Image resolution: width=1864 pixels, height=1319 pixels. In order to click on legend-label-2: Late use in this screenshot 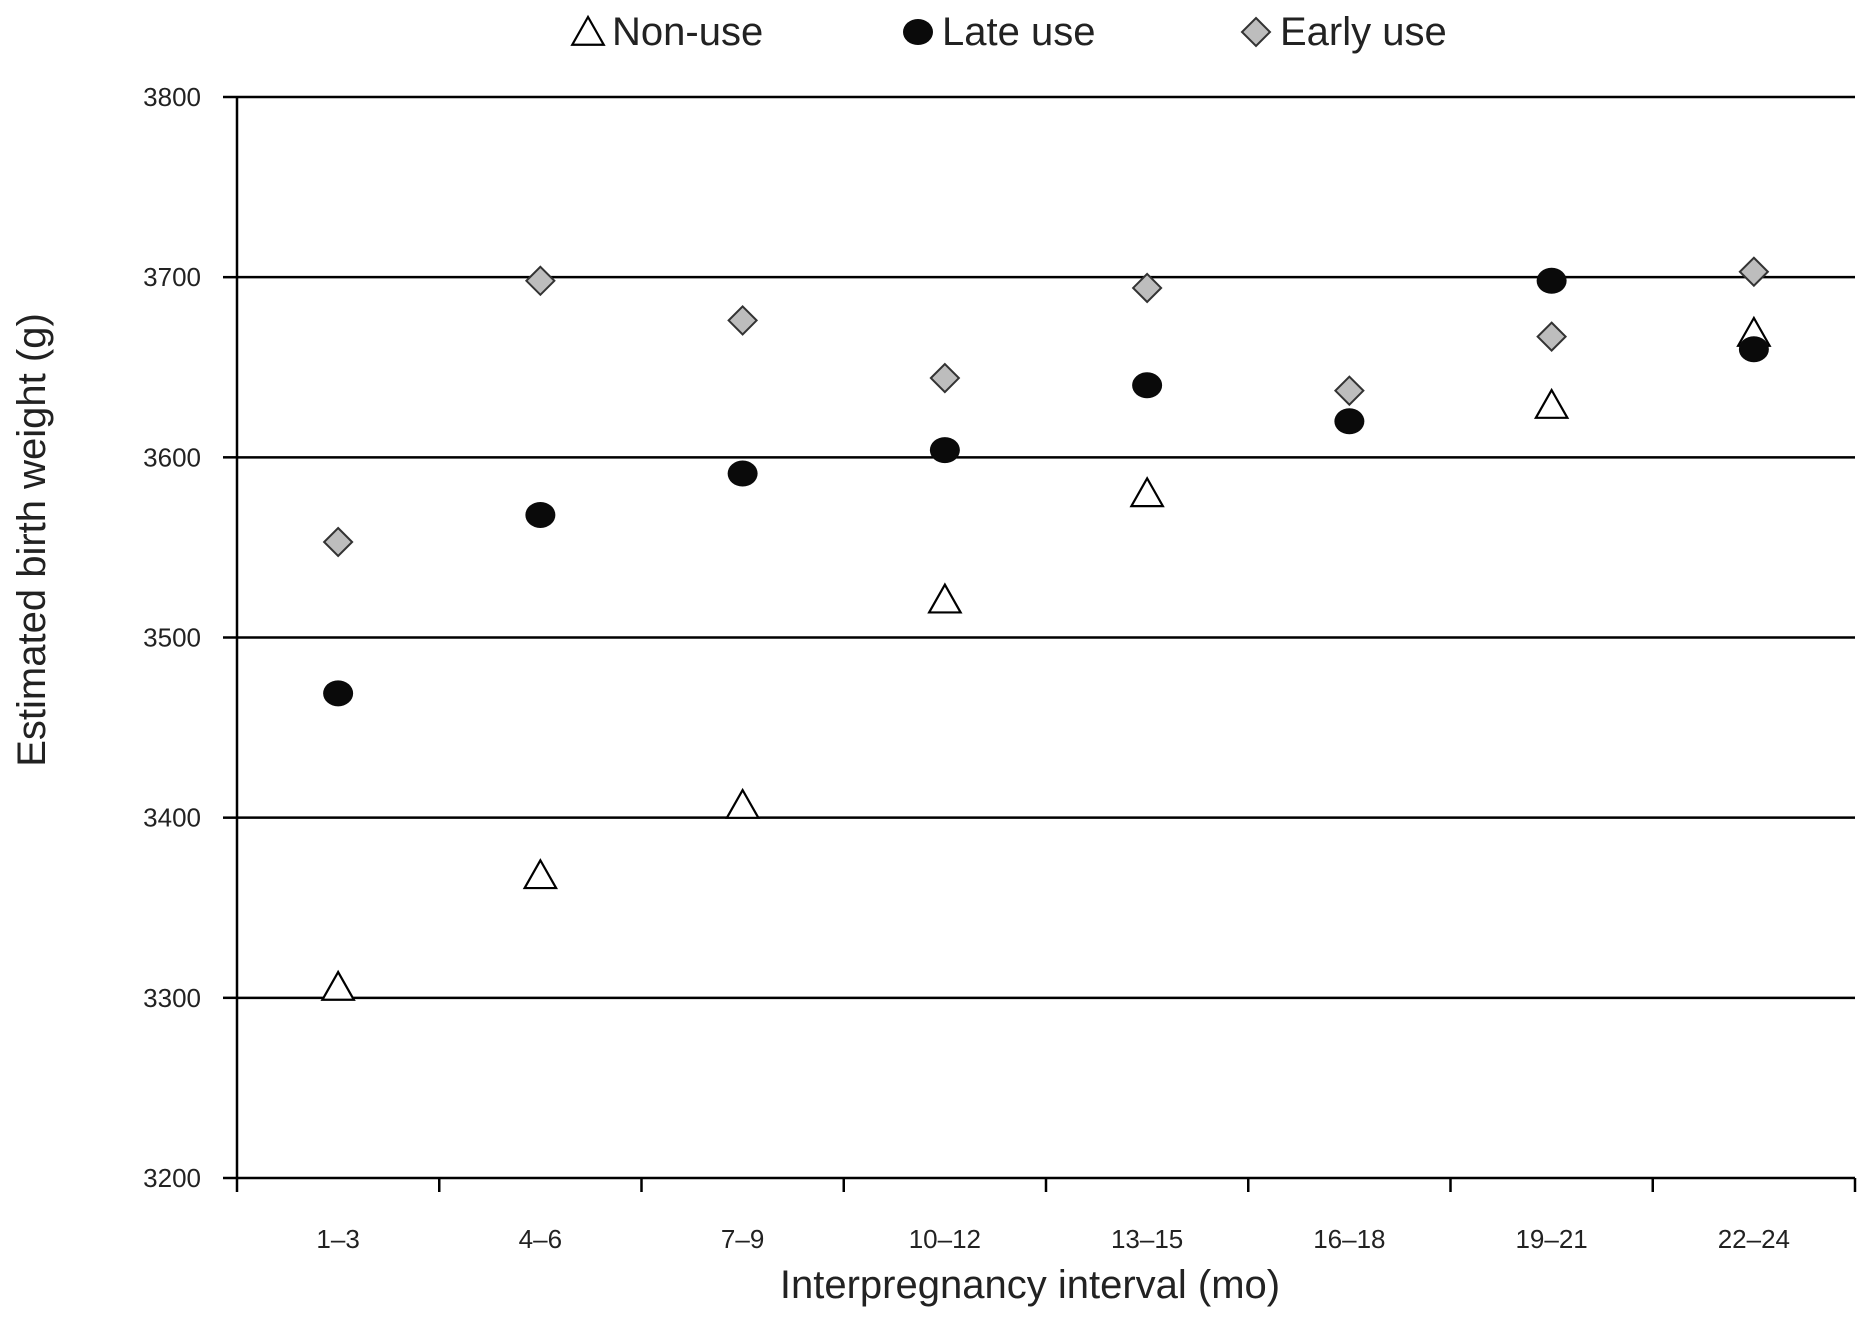, I will do `click(1018, 32)`.